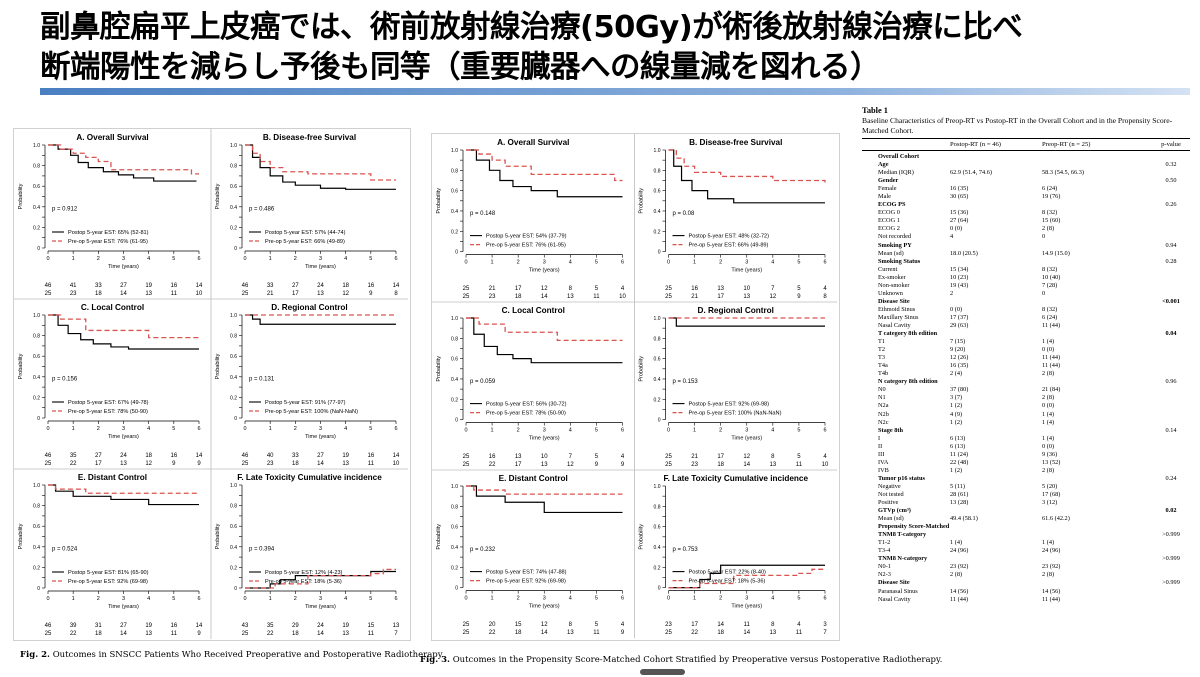 The height and width of the screenshot is (677, 1200). What do you see at coordinates (884, 197) in the screenshot?
I see `table-cell: Male` at bounding box center [884, 197].